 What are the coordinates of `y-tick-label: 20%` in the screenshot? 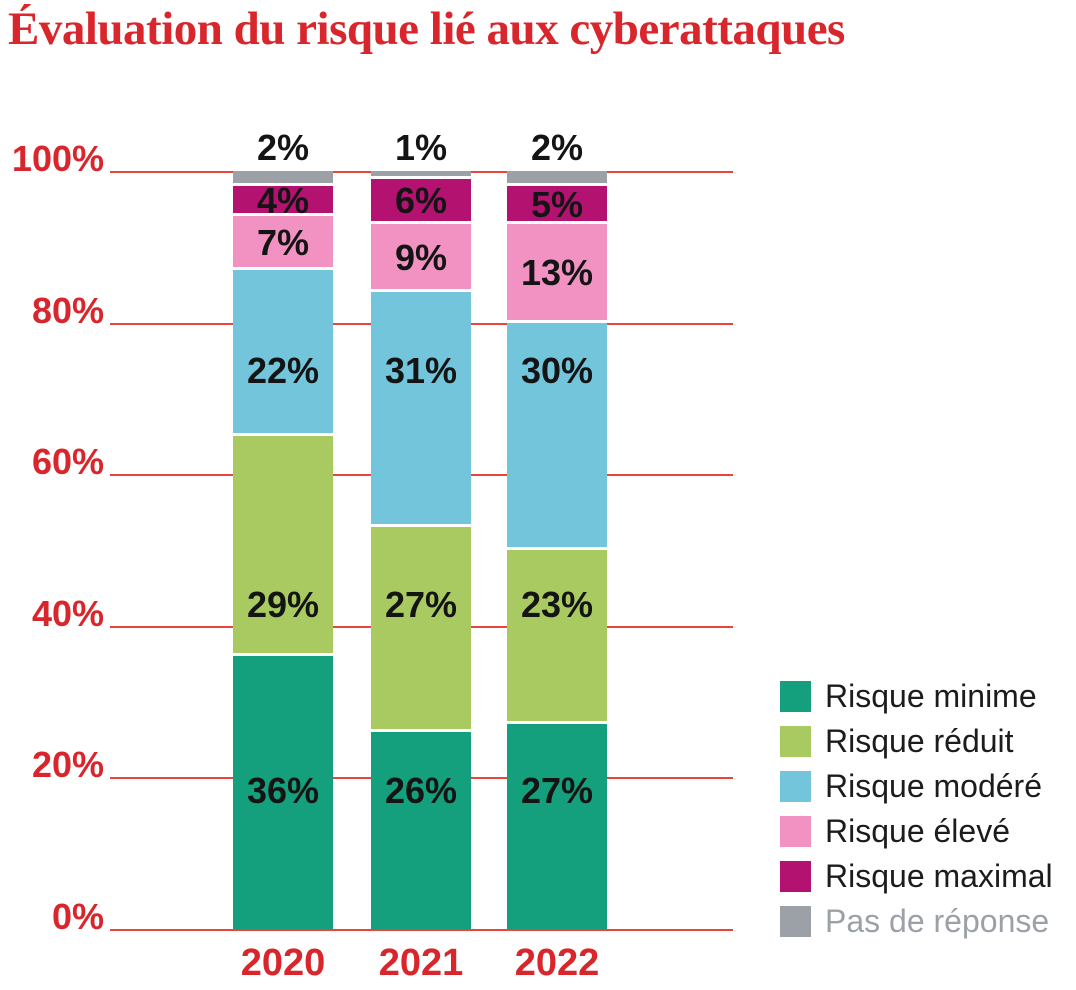 It's located at (67, 765).